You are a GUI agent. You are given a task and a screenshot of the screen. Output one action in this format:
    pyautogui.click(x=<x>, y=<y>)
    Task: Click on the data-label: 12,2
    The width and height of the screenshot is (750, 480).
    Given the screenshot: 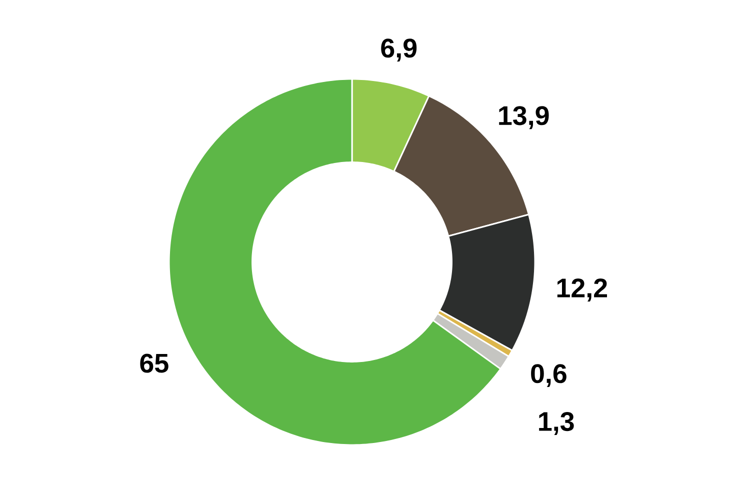 What is the action you would take?
    pyautogui.click(x=582, y=290)
    